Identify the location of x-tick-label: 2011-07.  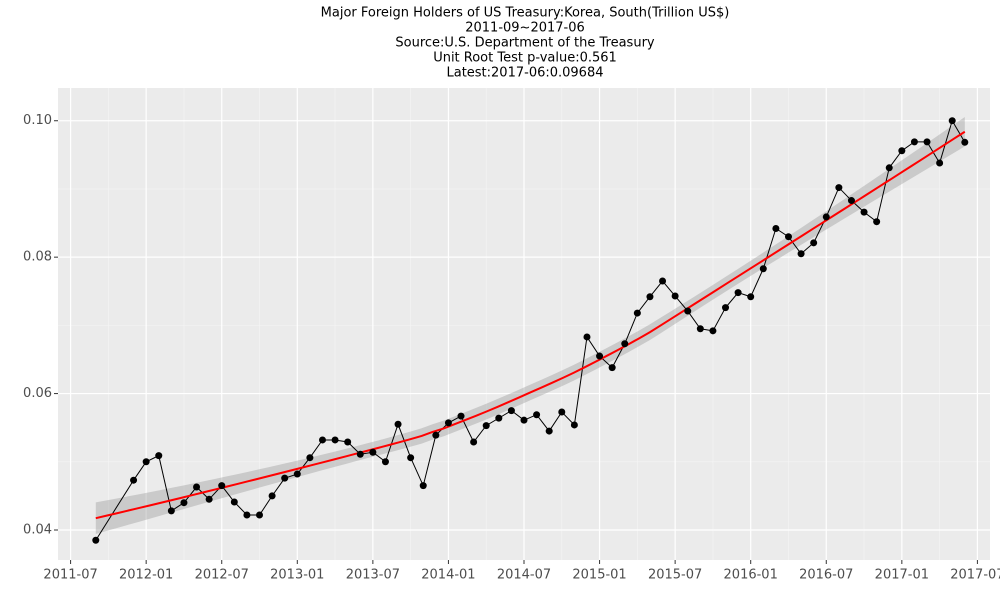
(70, 575).